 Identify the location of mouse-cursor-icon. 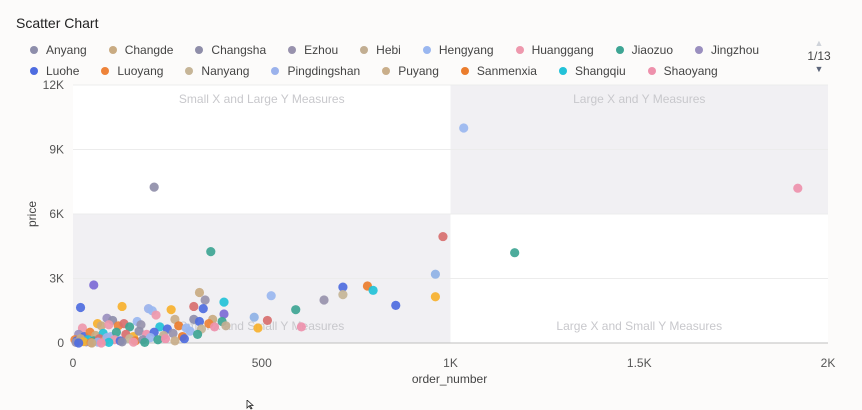
(250, 405).